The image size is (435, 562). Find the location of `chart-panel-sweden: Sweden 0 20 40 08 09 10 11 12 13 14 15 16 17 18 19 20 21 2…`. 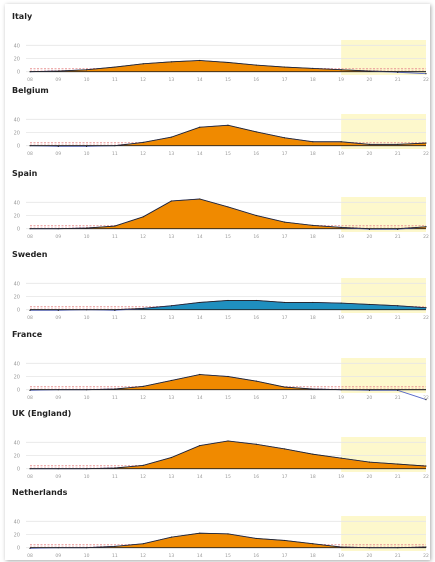

chart-panel-sweden: Sweden 0 20 40 08 09 10 11 12 13 14 15 16 17 18 19 20 21 2… is located at coordinates (217, 285).